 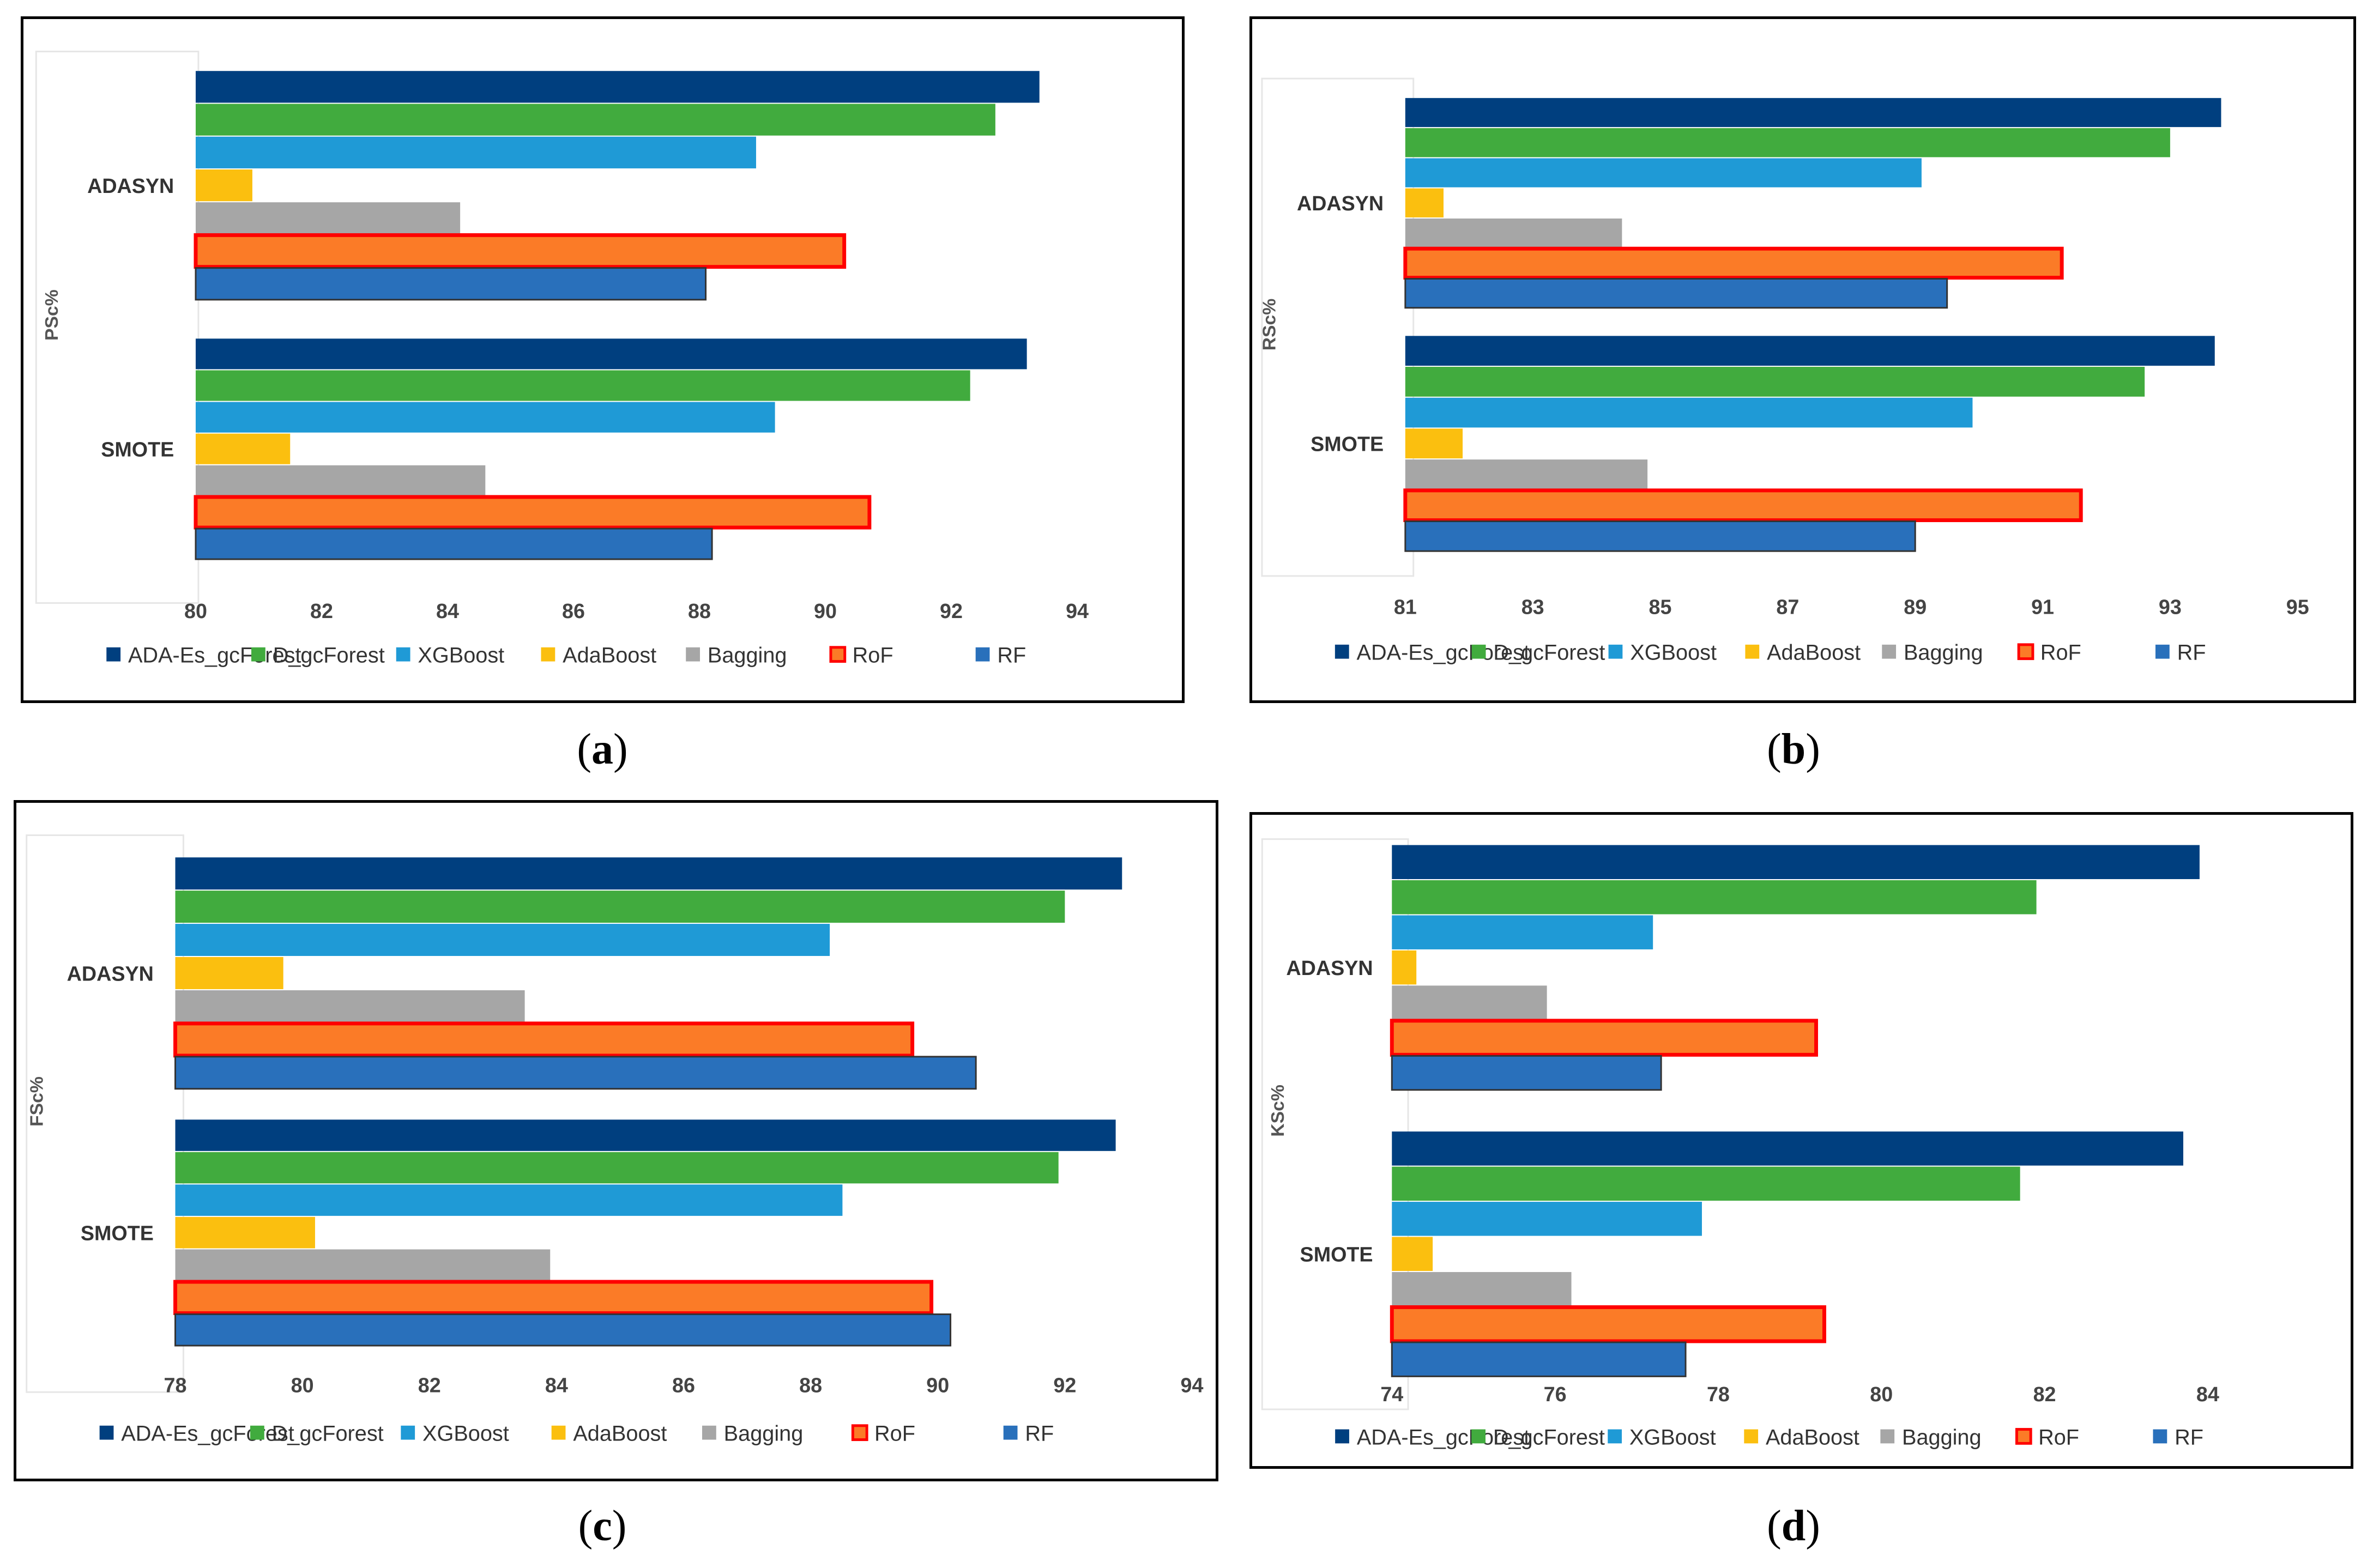 What do you see at coordinates (1341, 203) in the screenshot?
I see `category-label-b-0: ADASYN` at bounding box center [1341, 203].